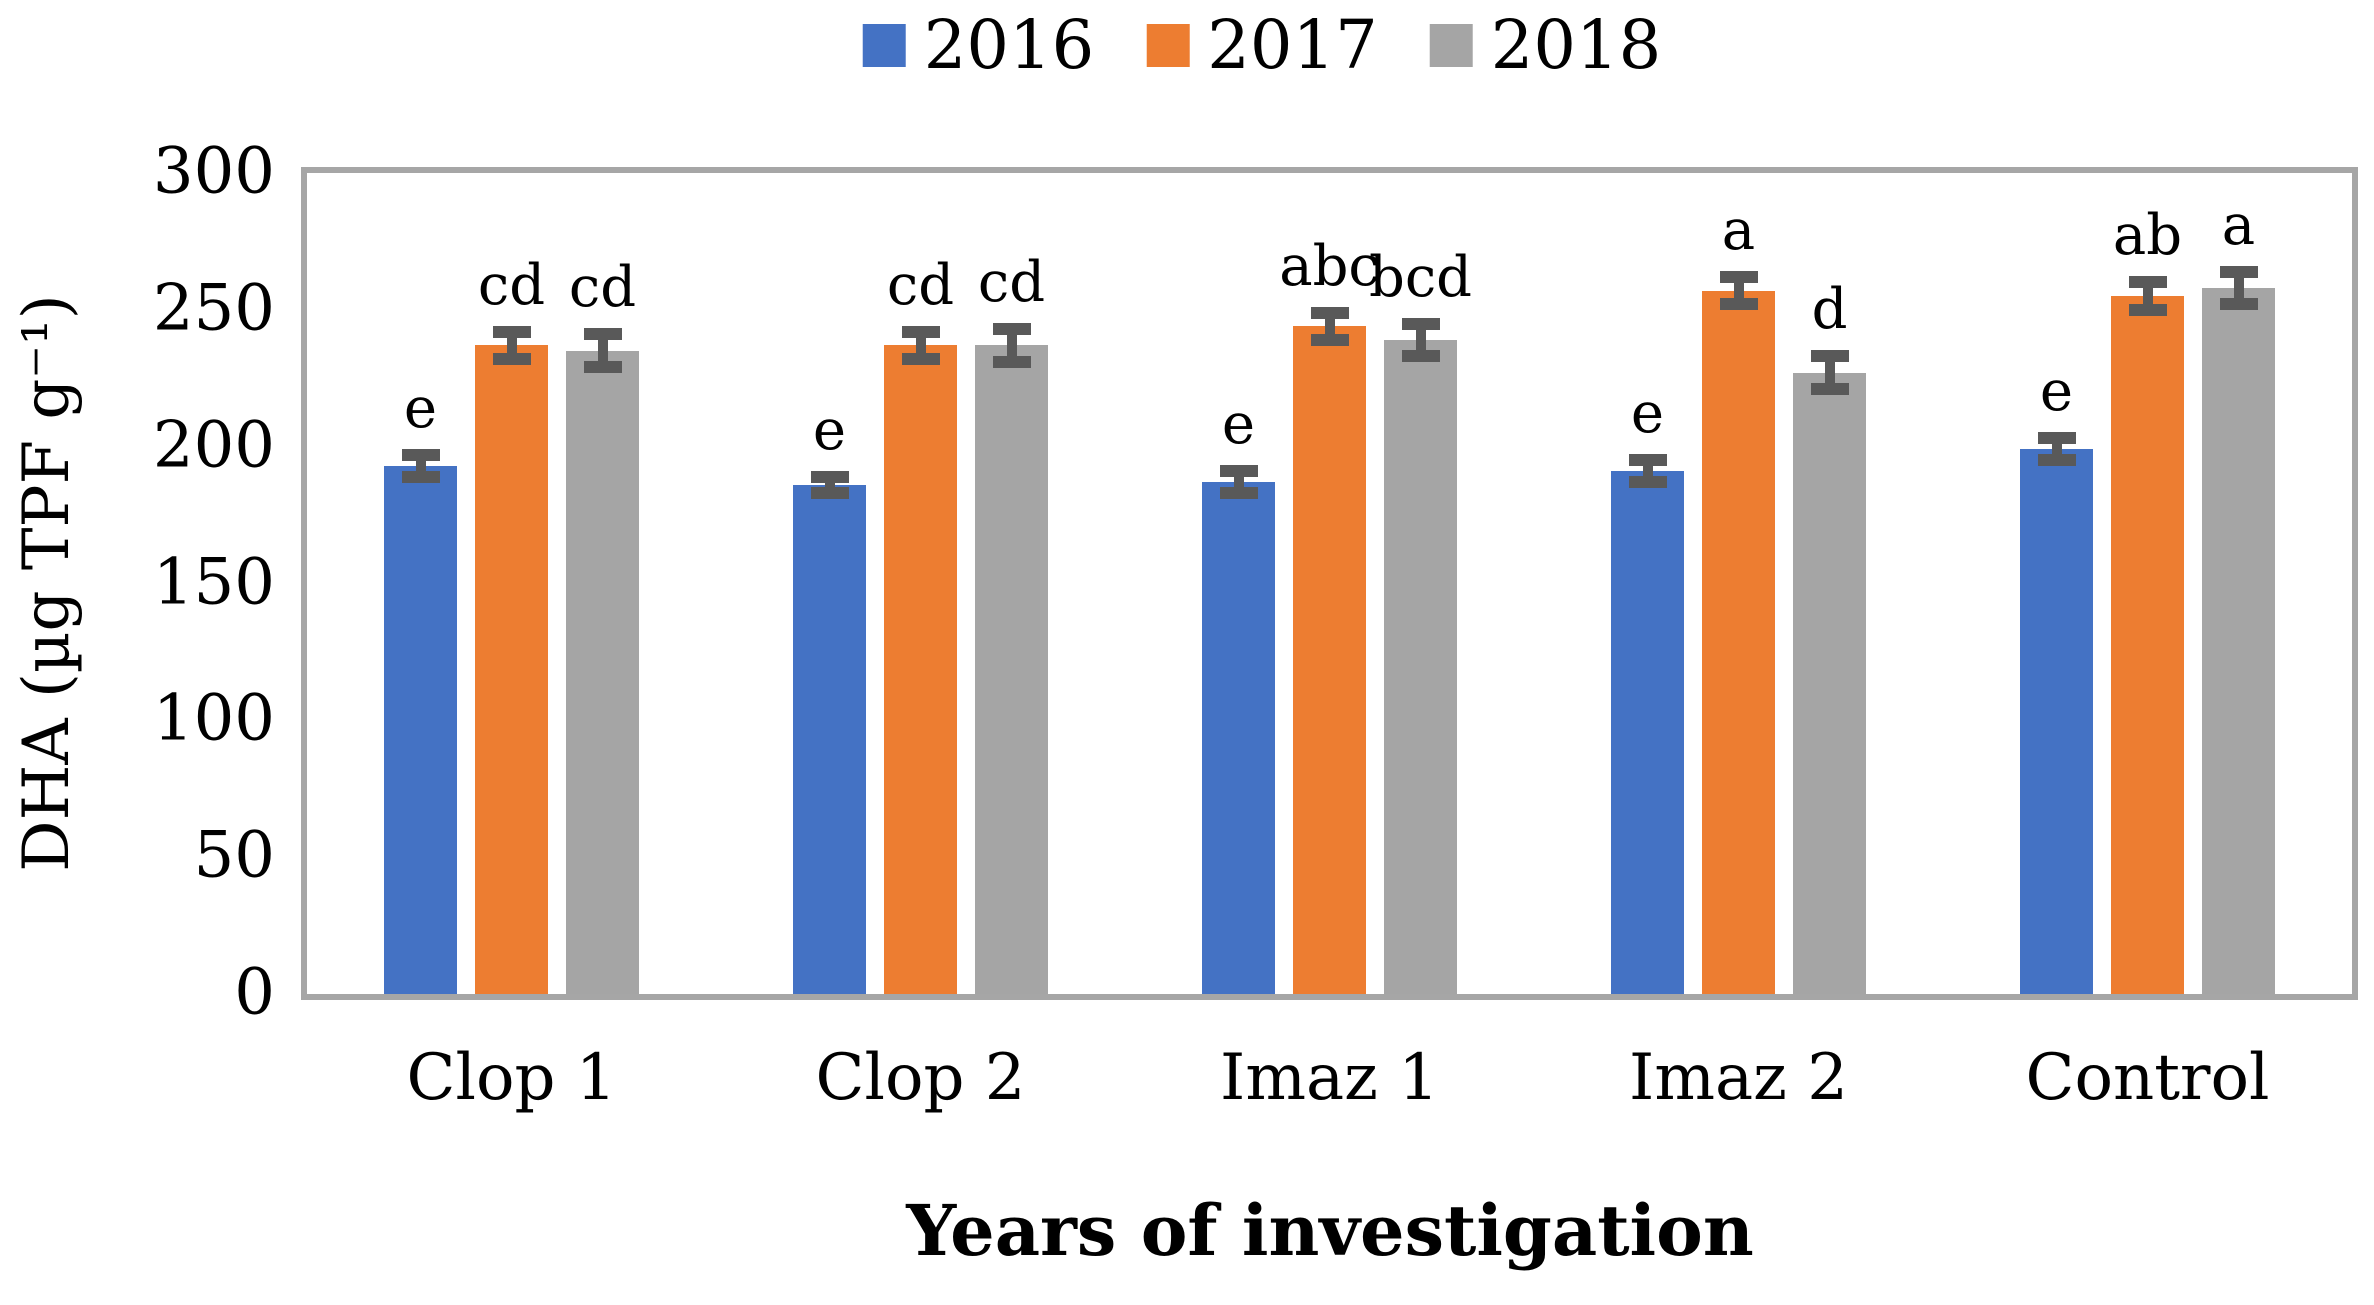 The image size is (2374, 1305). Describe the element at coordinates (1829, 683) in the screenshot. I see `bar-2018-imaz2` at that location.